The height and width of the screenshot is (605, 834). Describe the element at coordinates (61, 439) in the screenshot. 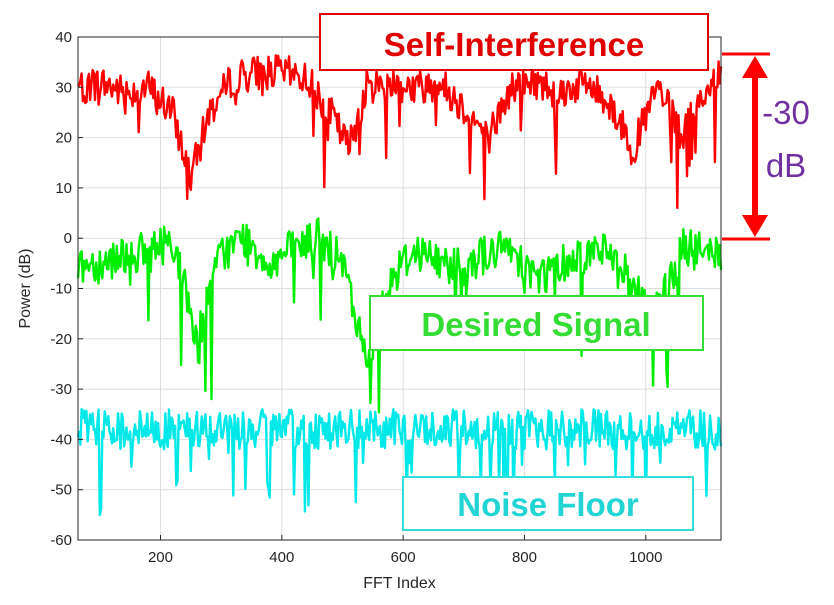

I see `y-tick-label: -40` at that location.